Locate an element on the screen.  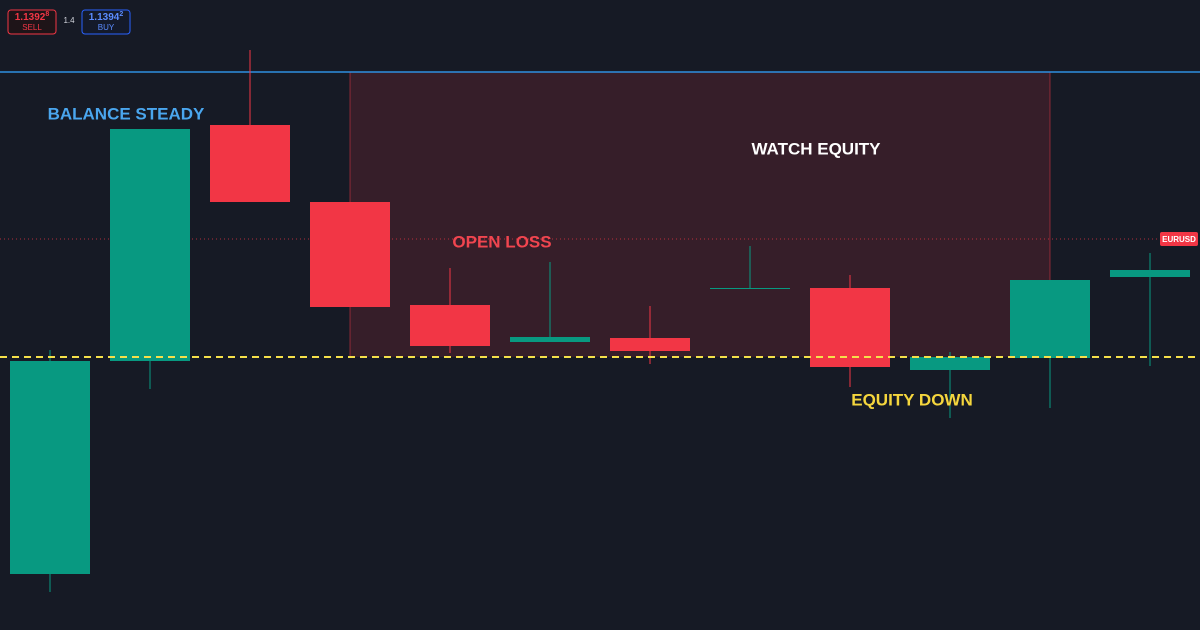
buy-pip: 2 is located at coordinates (121, 14).